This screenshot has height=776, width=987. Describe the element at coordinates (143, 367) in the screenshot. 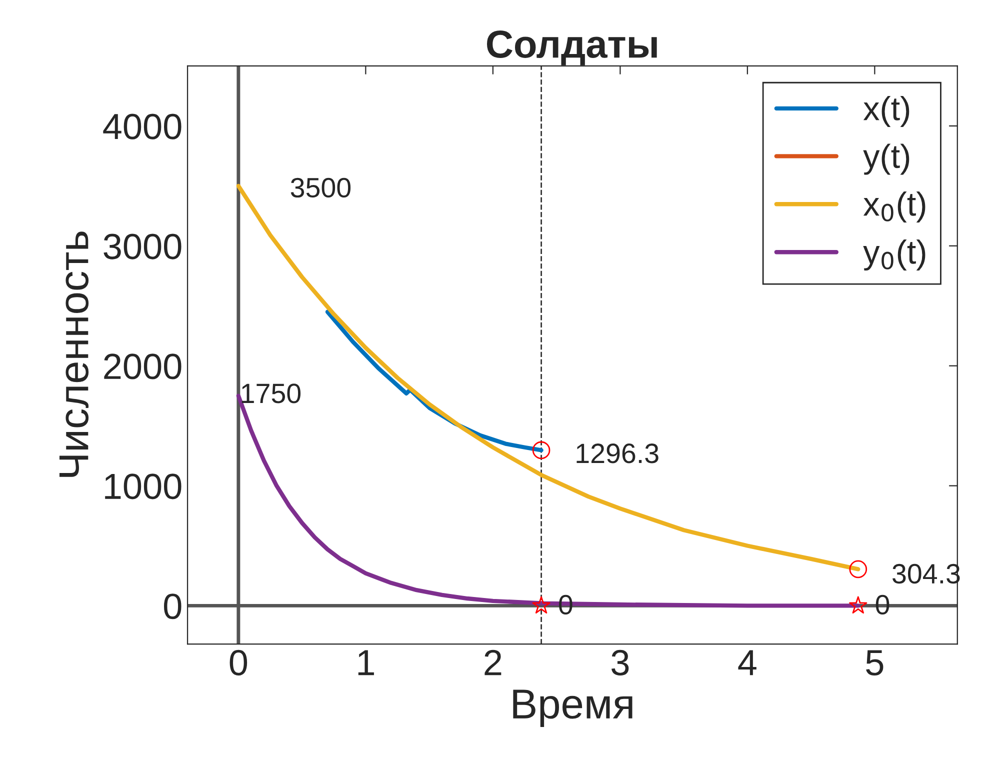

I see `y-tick-label: 2000` at that location.